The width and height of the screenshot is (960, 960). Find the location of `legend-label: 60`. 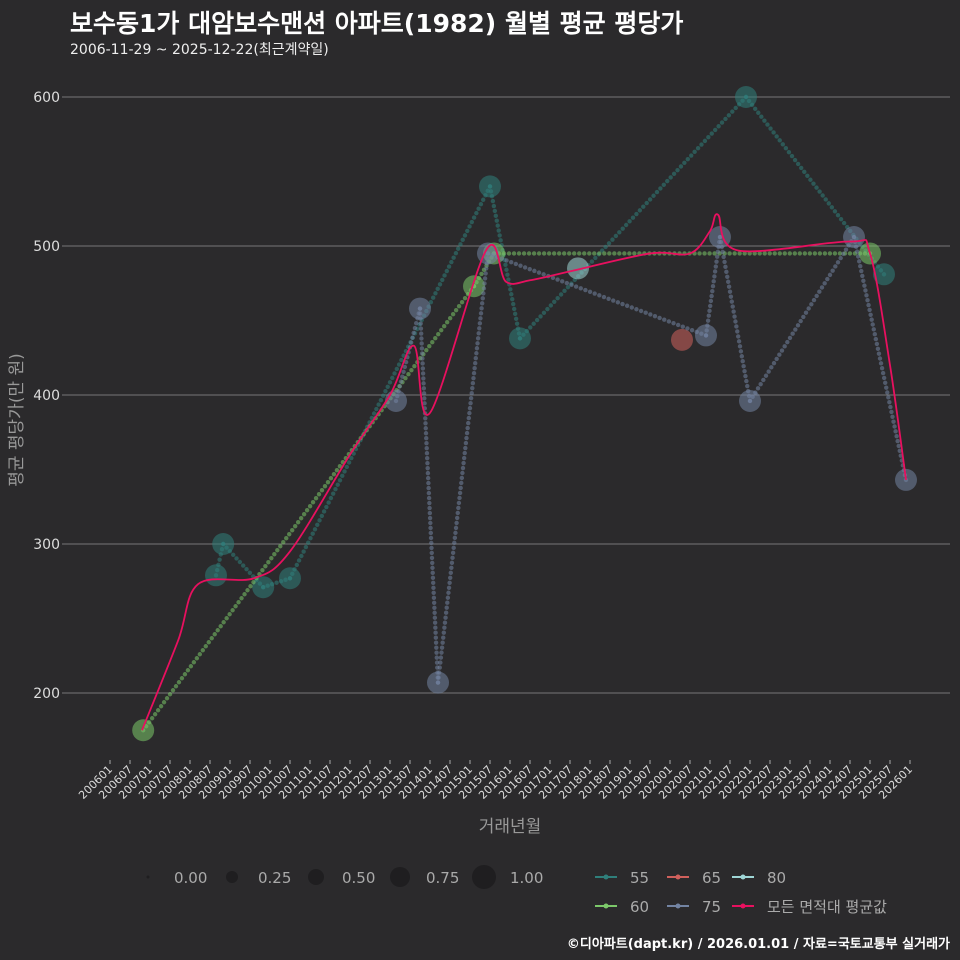

legend-label: 60 is located at coordinates (639, 907).